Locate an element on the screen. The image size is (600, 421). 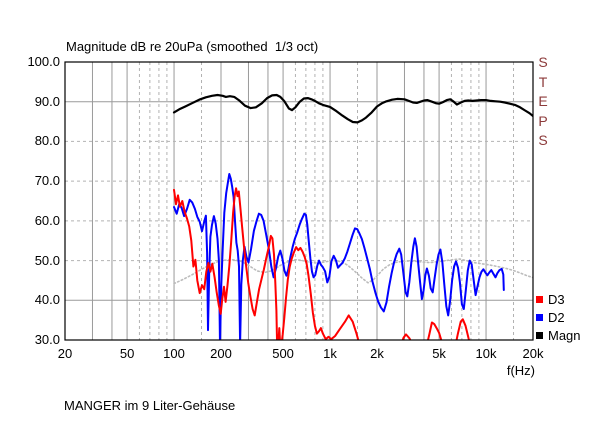
legend-item-magn: Magn is located at coordinates (558, 335).